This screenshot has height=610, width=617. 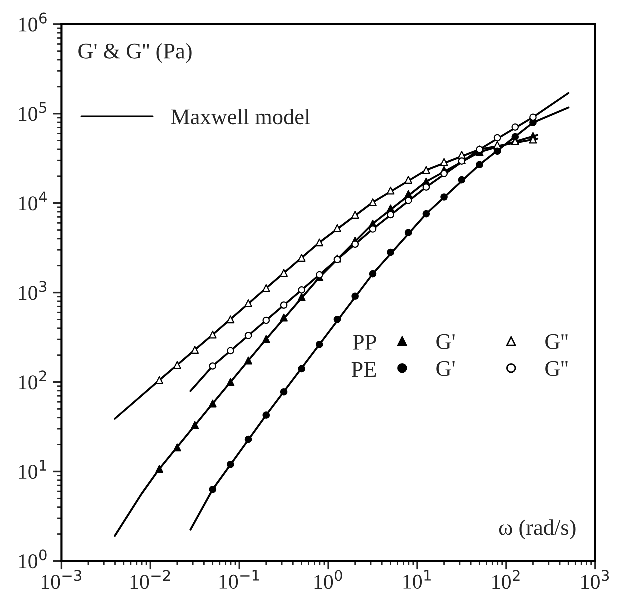 I want to click on legend-label: Maxwell model, so click(x=240, y=116).